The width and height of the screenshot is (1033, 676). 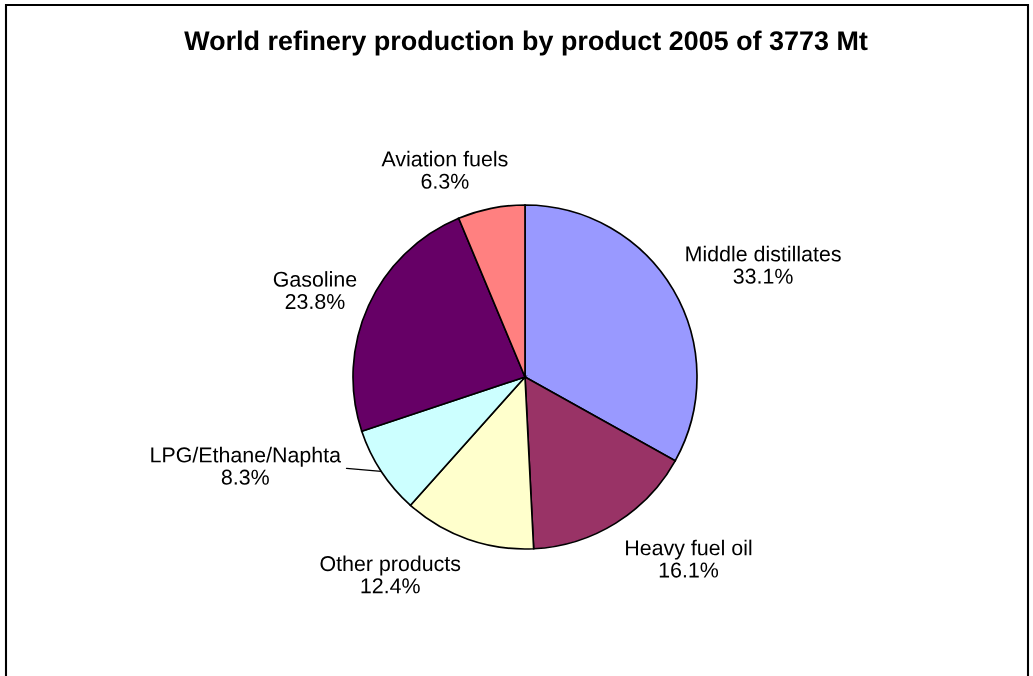 I want to click on slice-label: LPG/Ethane/Naphta, so click(x=246, y=456).